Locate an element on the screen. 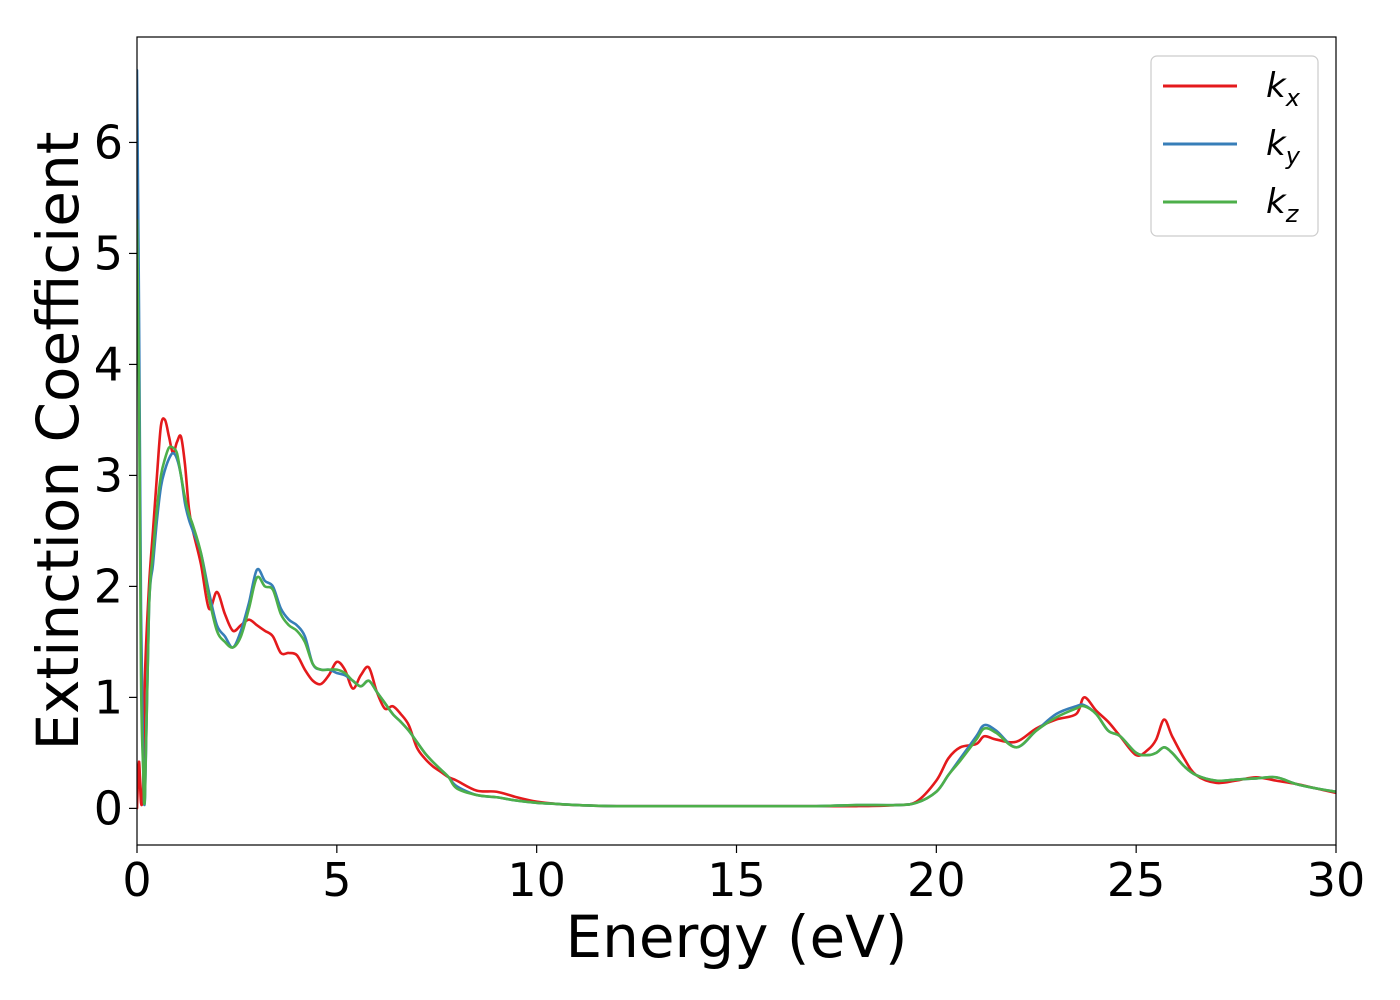  legend: kx ky kz is located at coordinates (1234, 146).